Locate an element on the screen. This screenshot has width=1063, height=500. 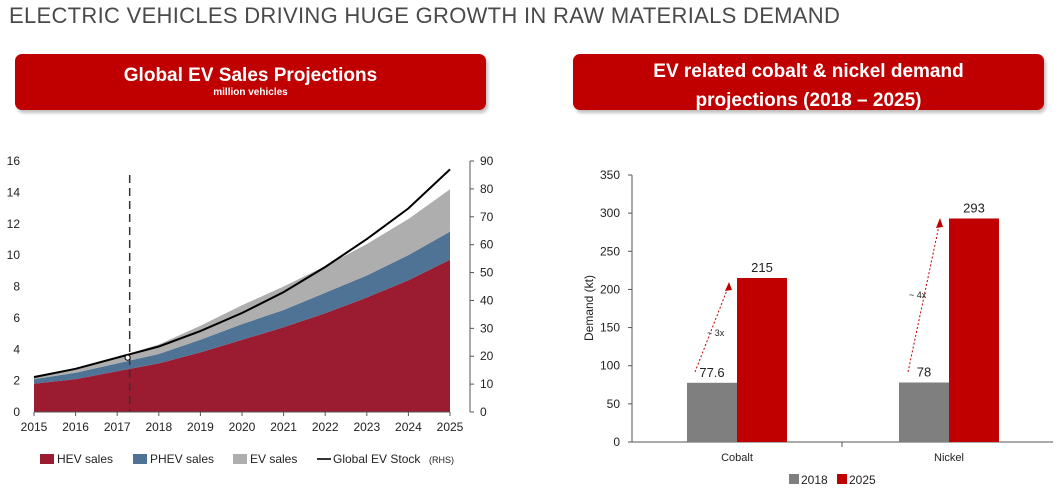
bar-category-label: Cobalt is located at coordinates (737, 458).